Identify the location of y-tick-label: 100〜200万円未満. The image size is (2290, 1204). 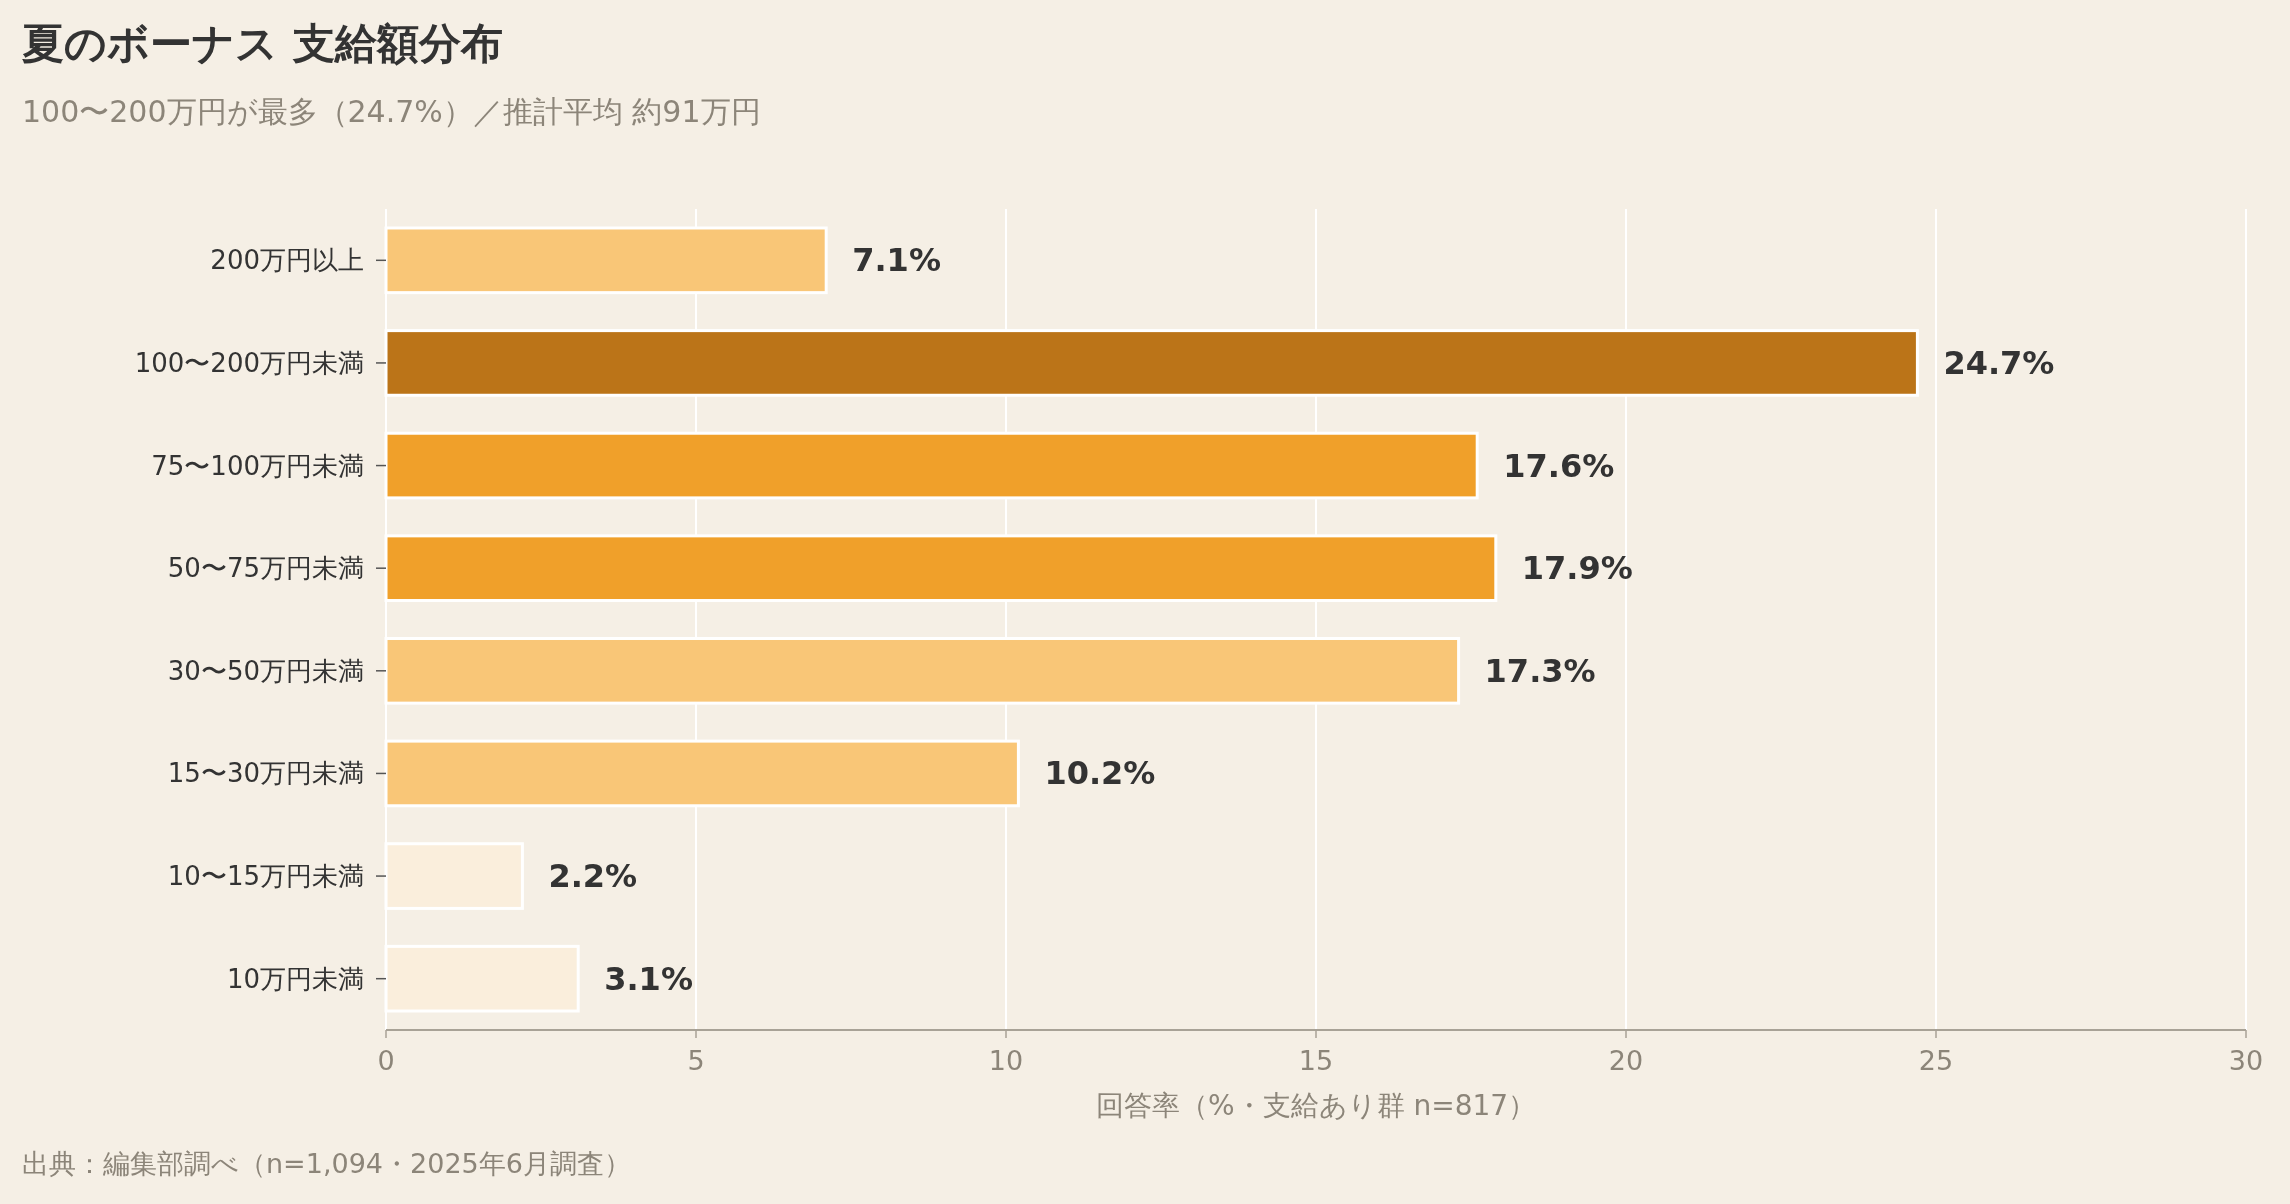
(249, 362).